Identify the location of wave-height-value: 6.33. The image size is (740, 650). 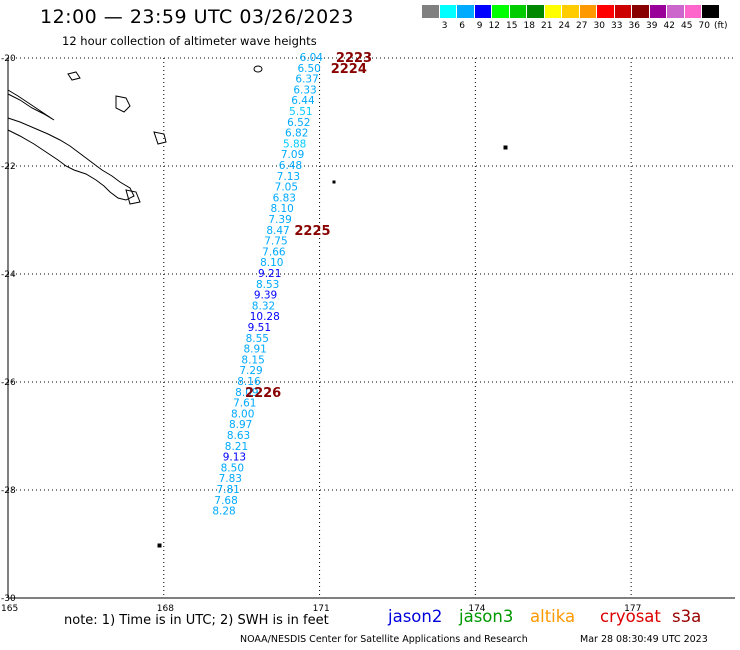
(304, 90).